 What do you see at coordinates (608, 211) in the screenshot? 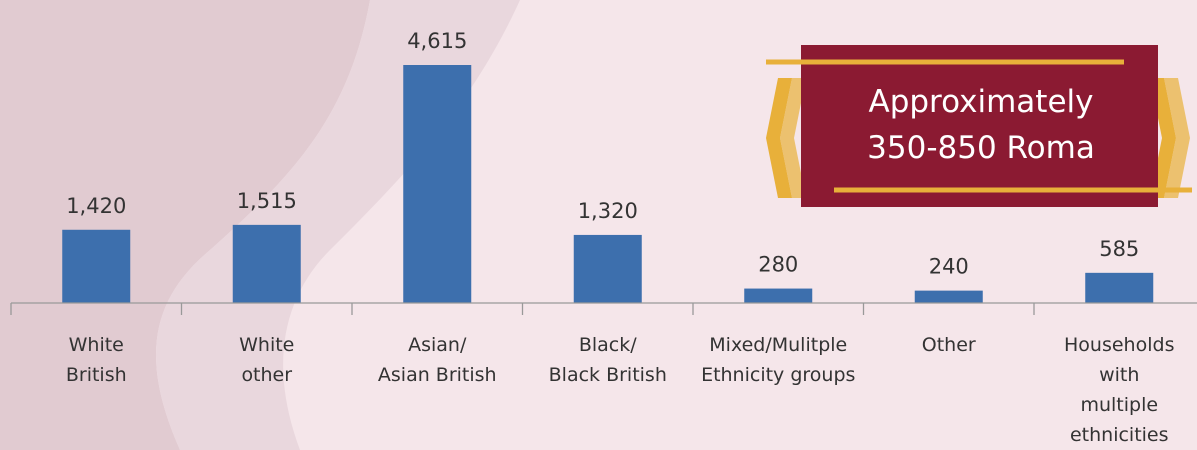
I see `data-label: 1,320` at bounding box center [608, 211].